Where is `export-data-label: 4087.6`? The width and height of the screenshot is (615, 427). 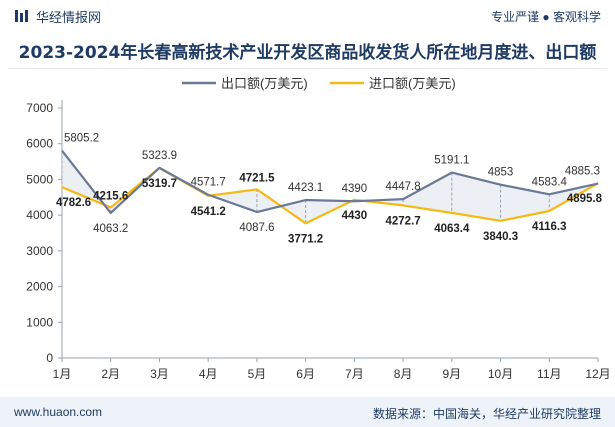
export-data-label: 4087.6 is located at coordinates (256, 228).